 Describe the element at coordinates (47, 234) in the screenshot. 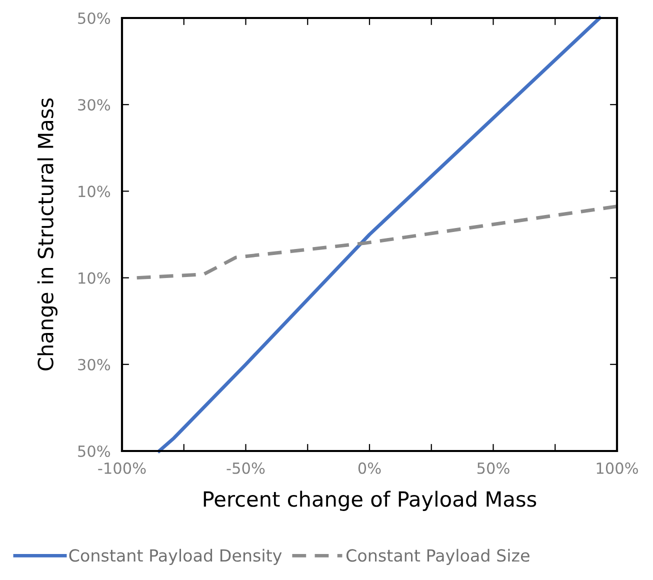

I see `y-axis-title: Change in Structural Mass` at that location.